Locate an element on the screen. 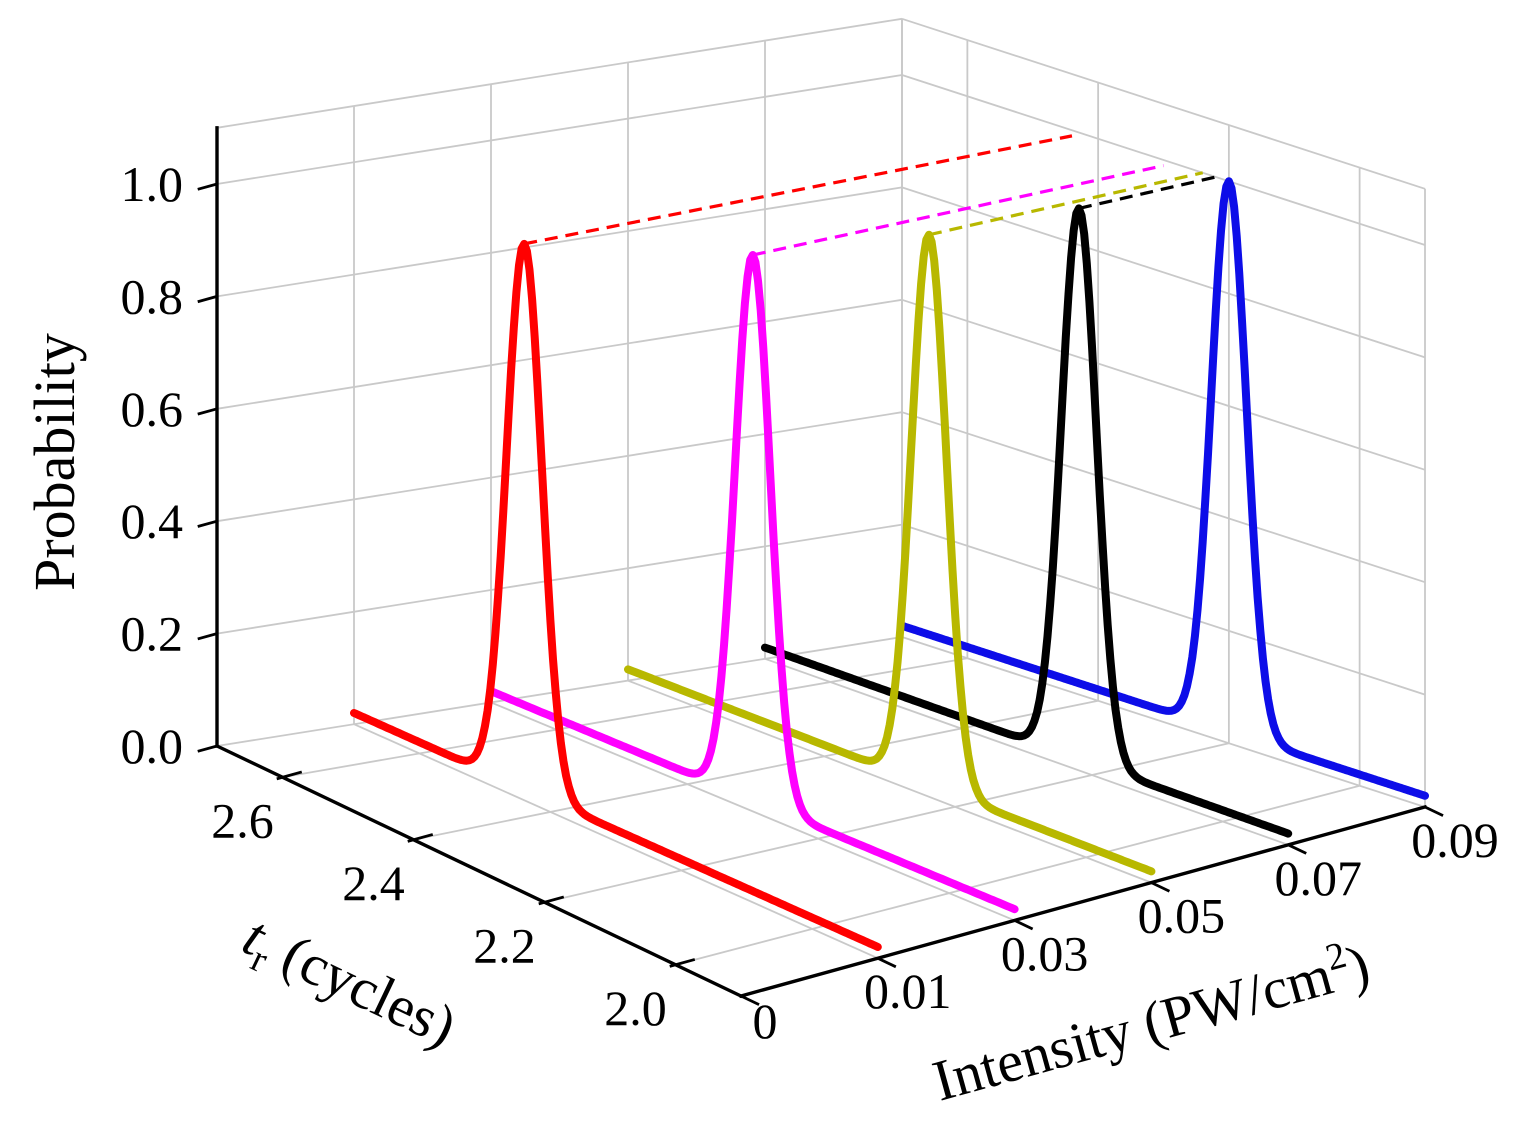 The image size is (1514, 1123). guide-dash-intensity-0.07 is located at coordinates (1147, 192).